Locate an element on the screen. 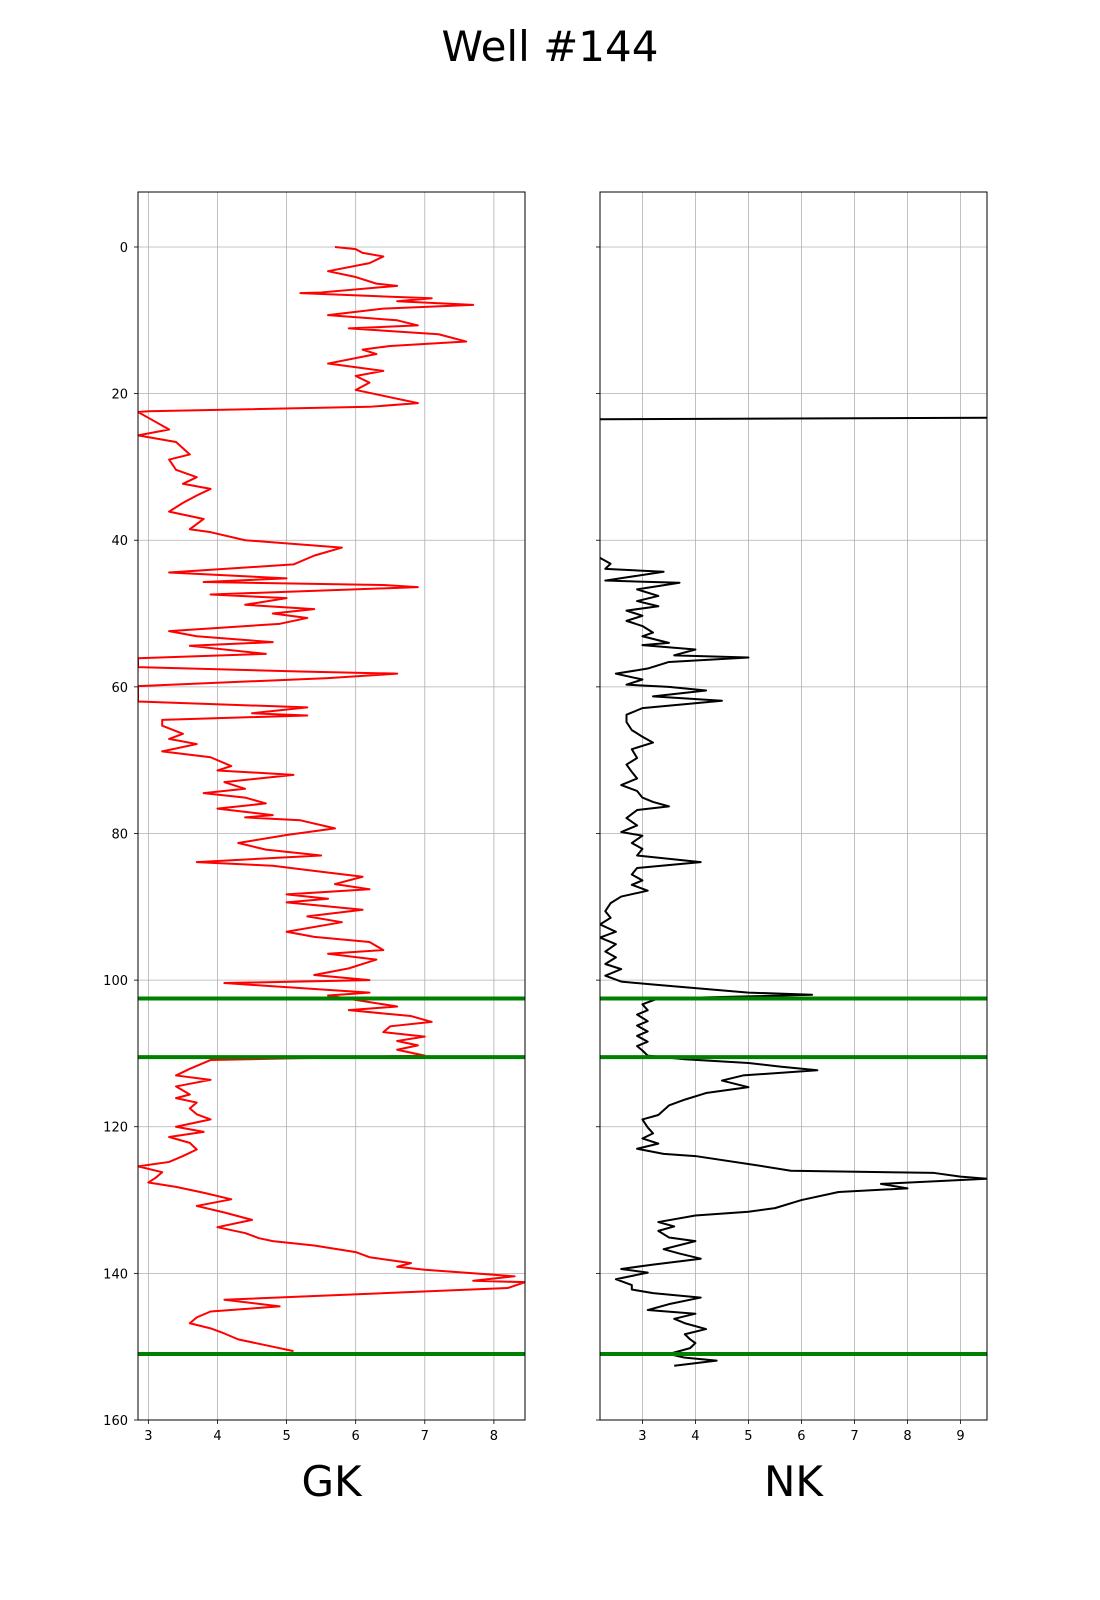 This screenshot has width=1100, height=1600. nk-xtick-label: 9 is located at coordinates (960, 1436).